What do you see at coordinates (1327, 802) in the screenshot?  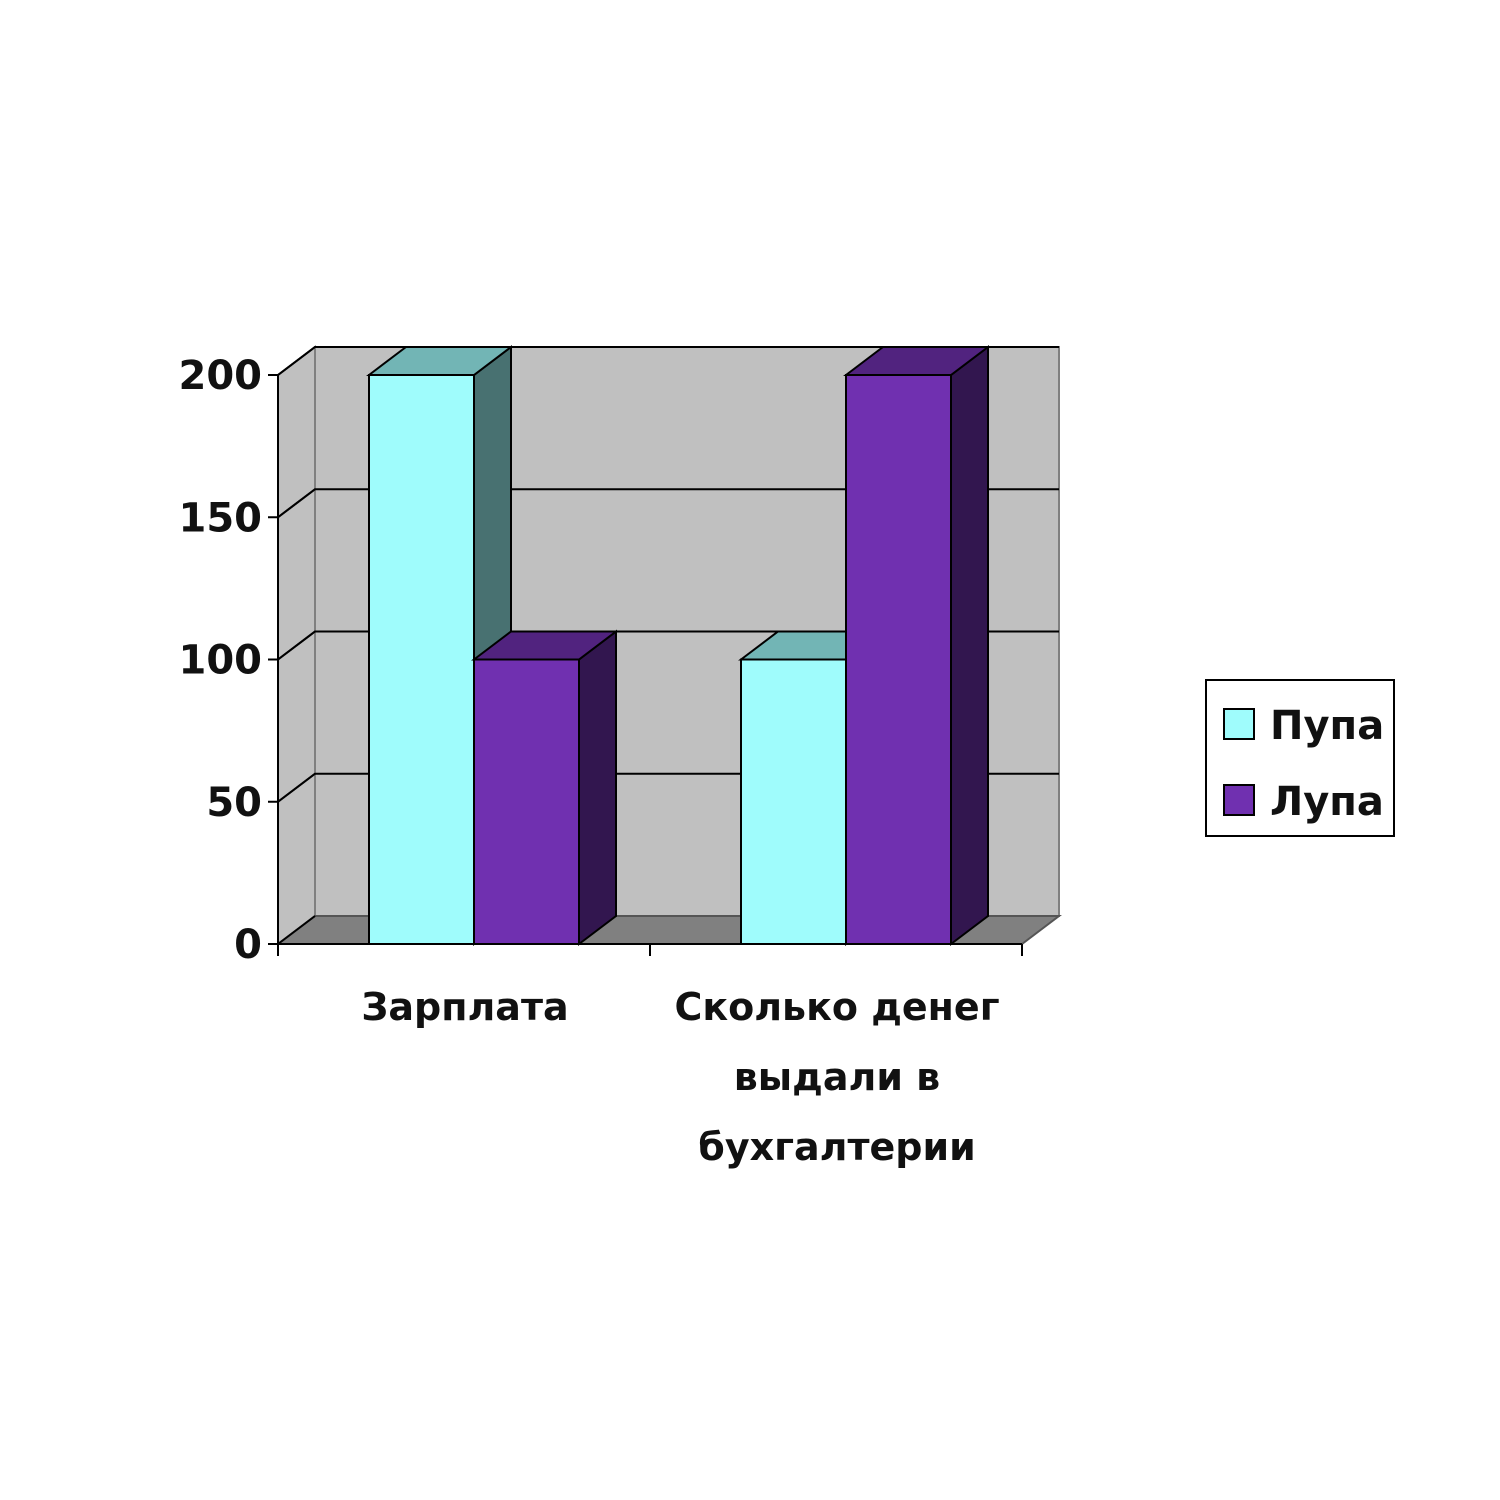 I see `legend-label: Лупа` at bounding box center [1327, 802].